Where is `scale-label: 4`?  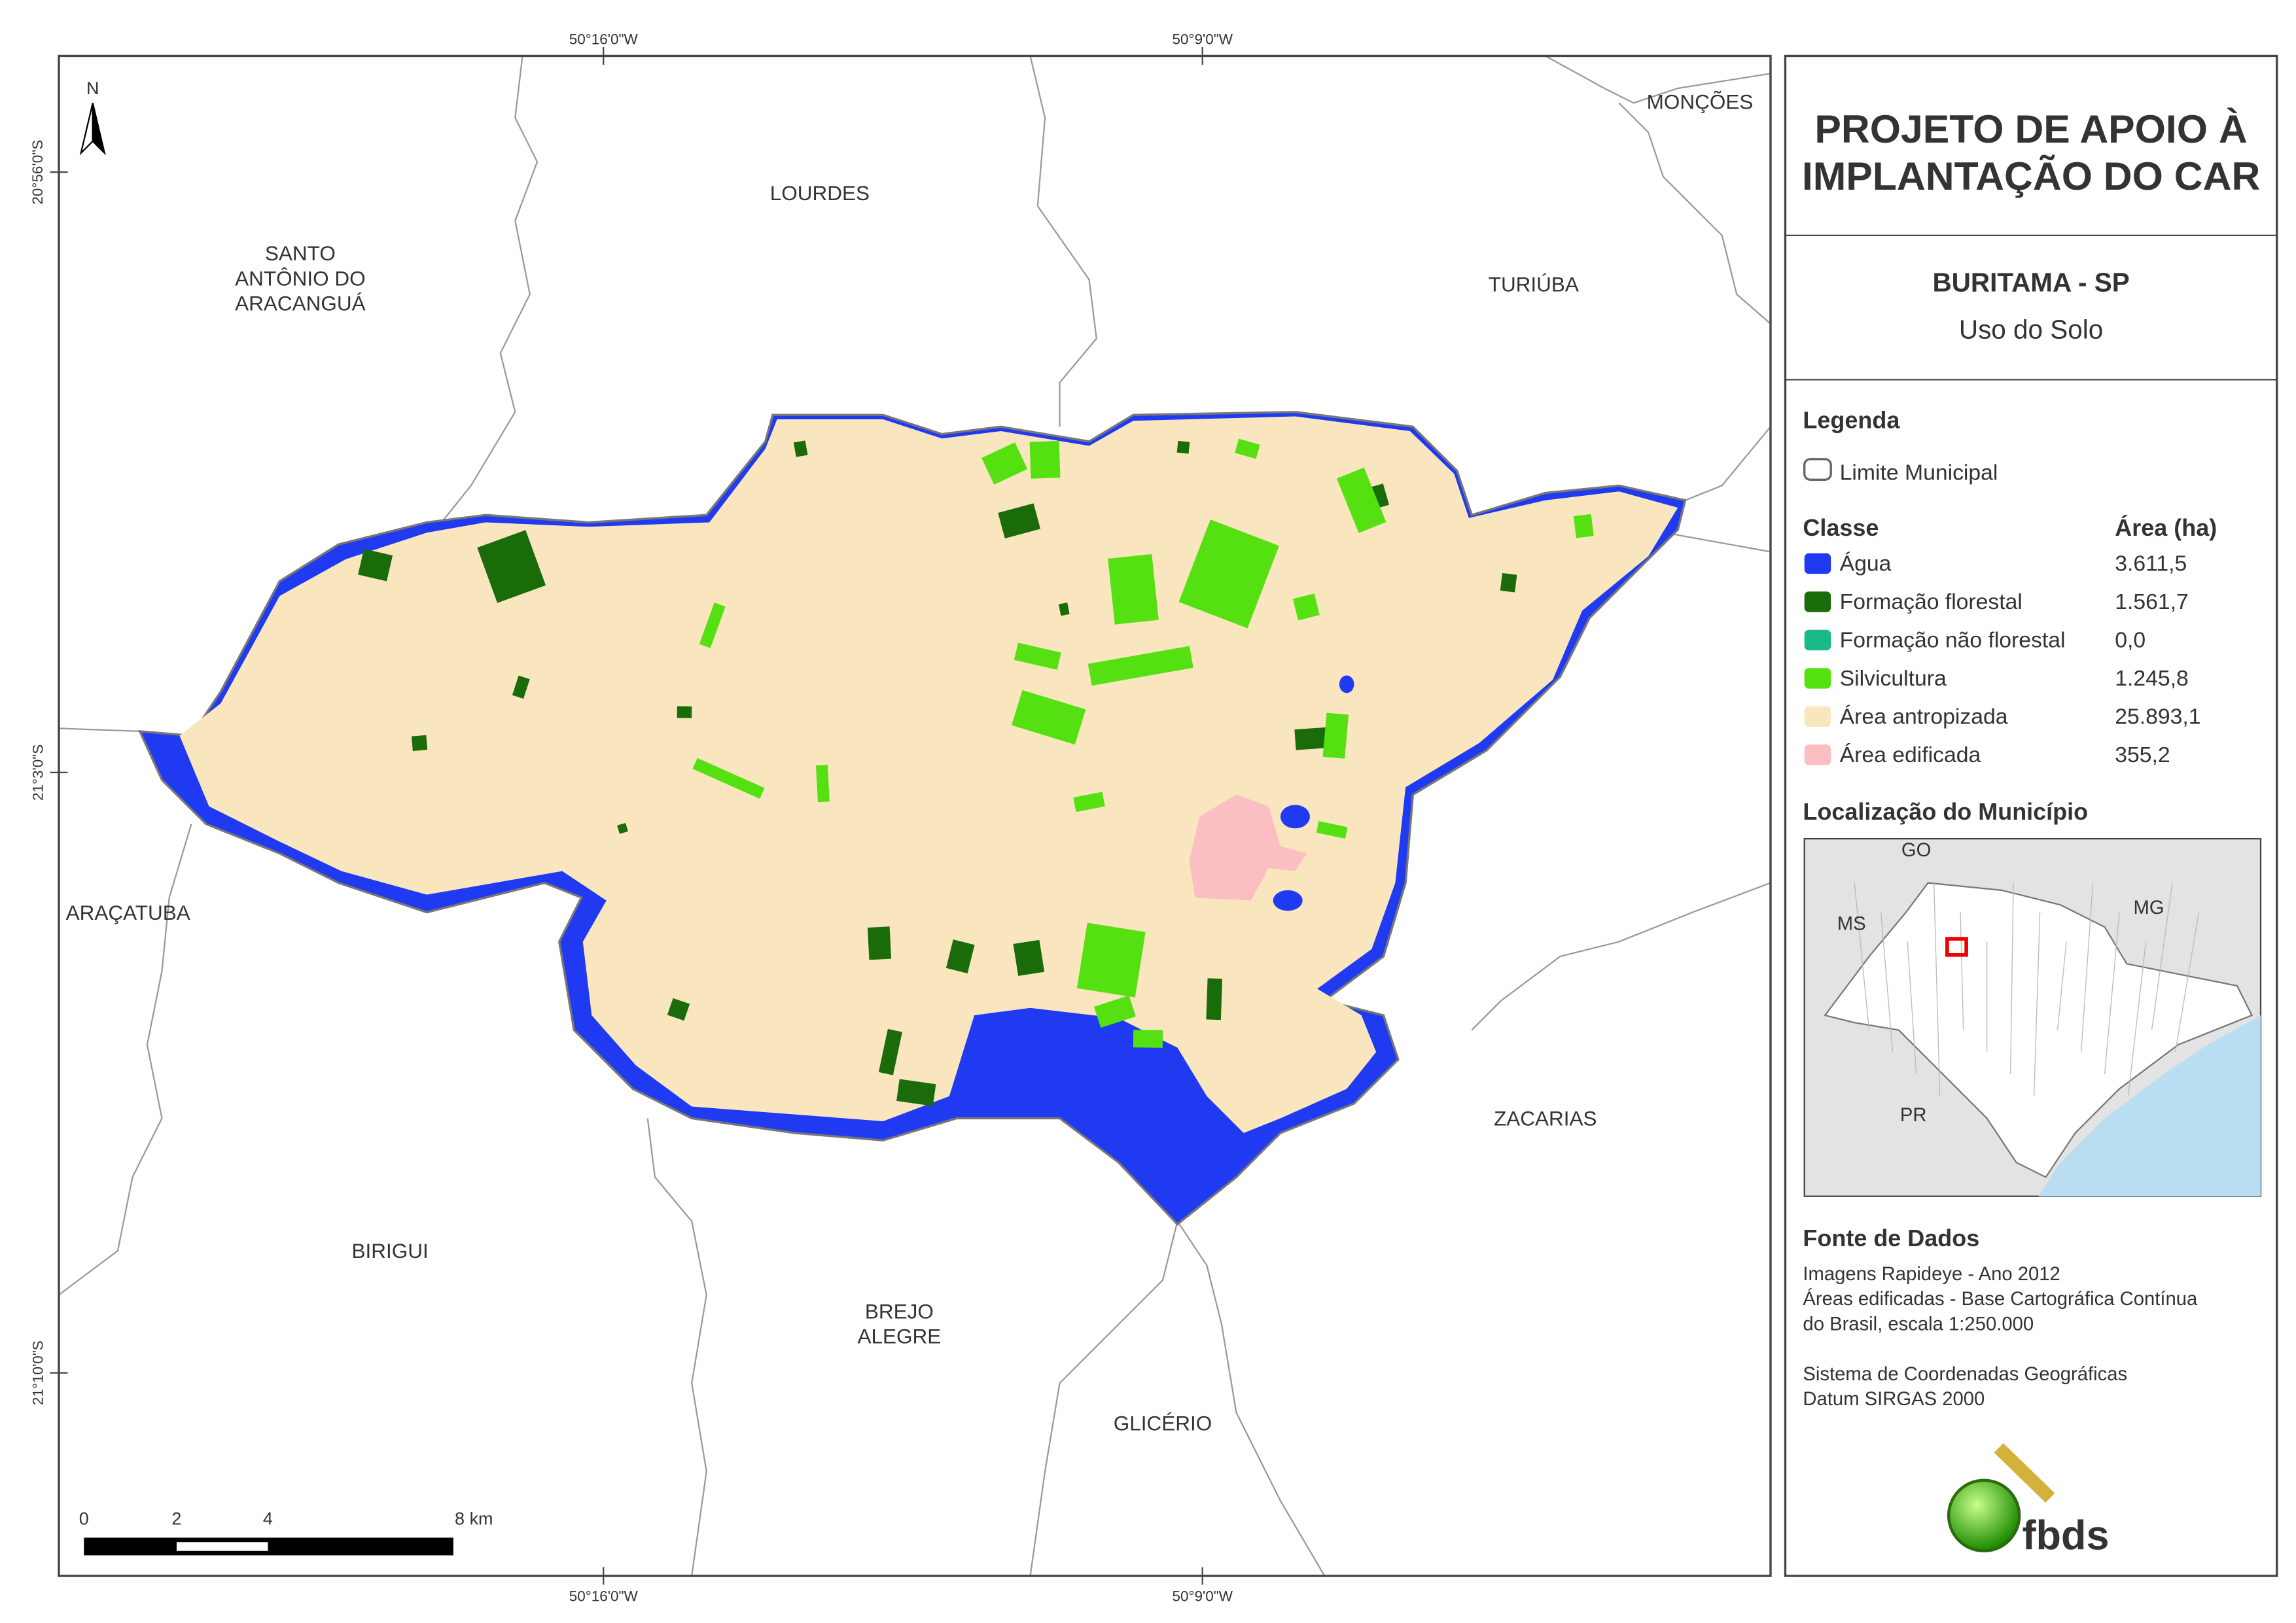 scale-label: 4 is located at coordinates (268, 1518).